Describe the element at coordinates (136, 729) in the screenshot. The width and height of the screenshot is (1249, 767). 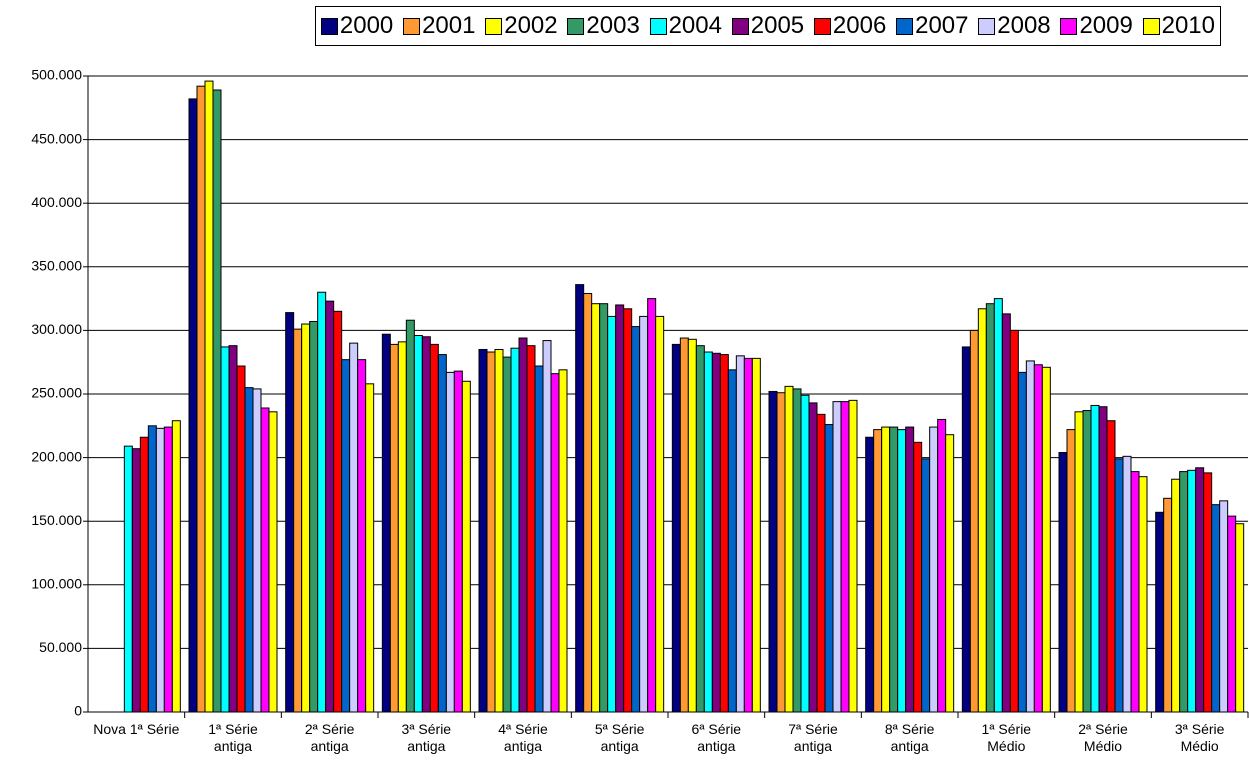
I see `x-tick-label: Nova 1ª Série` at that location.